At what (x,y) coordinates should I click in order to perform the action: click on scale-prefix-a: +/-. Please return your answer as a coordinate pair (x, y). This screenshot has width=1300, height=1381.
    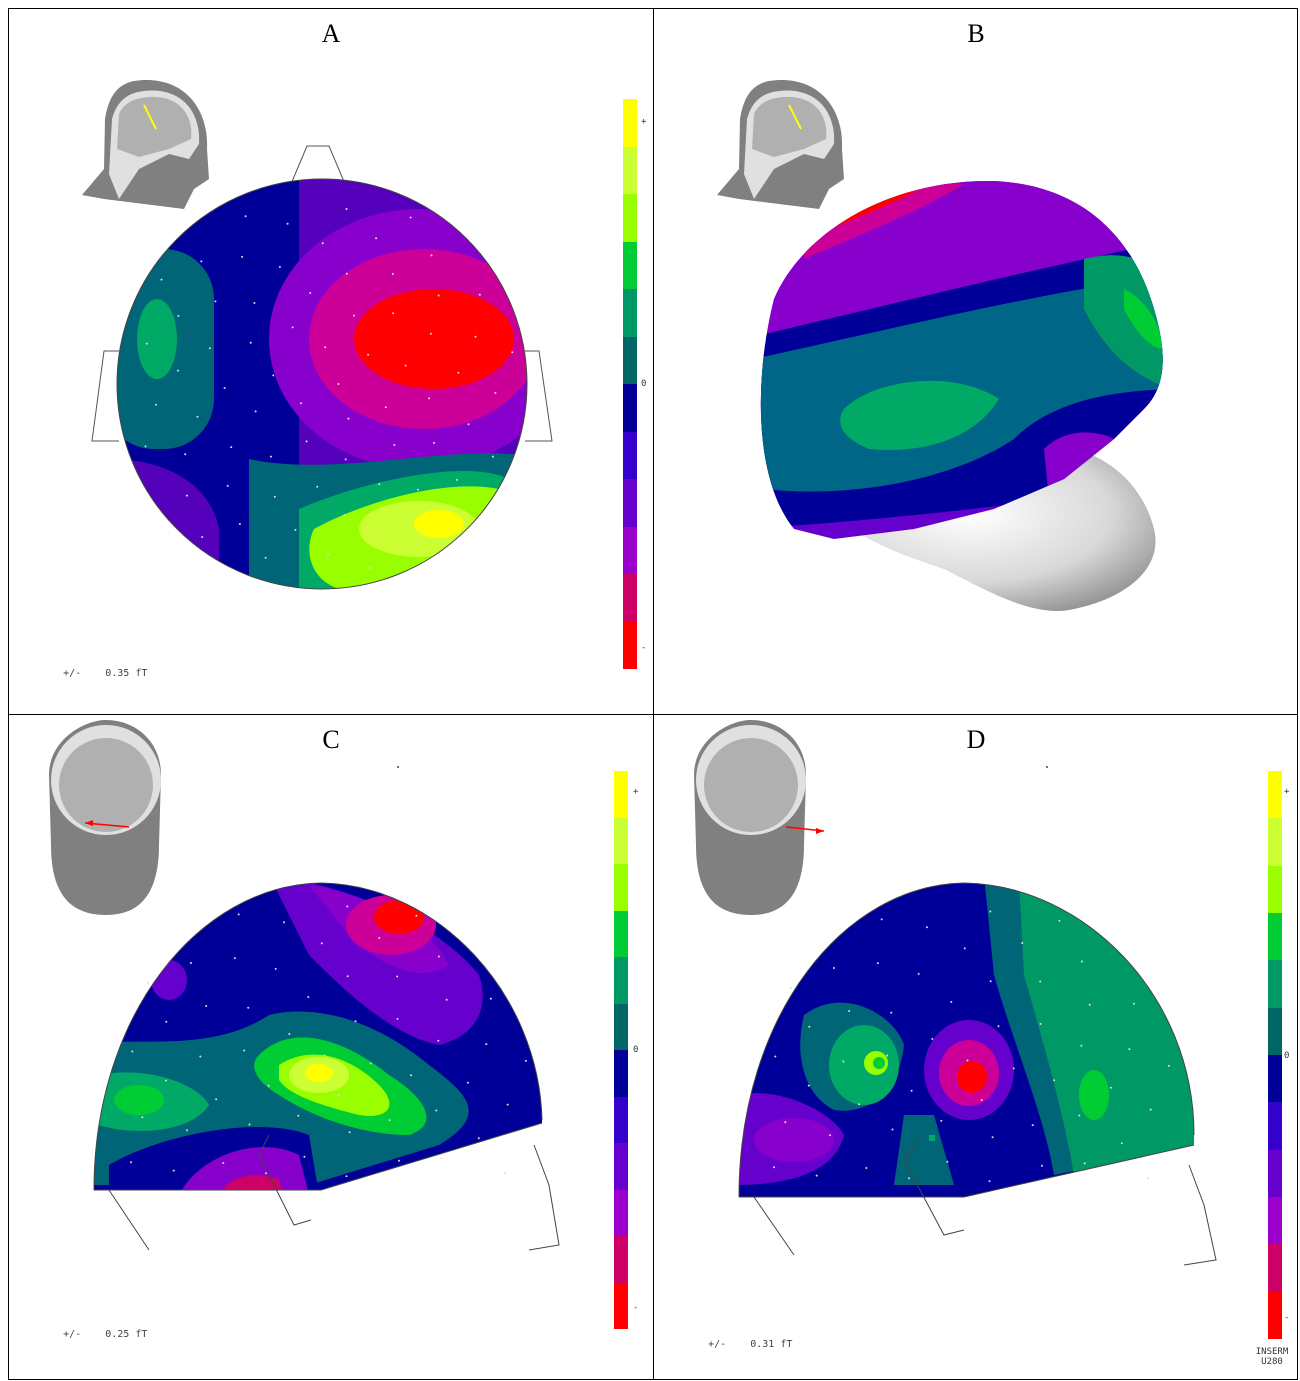
    Looking at the image, I should click on (72, 673).